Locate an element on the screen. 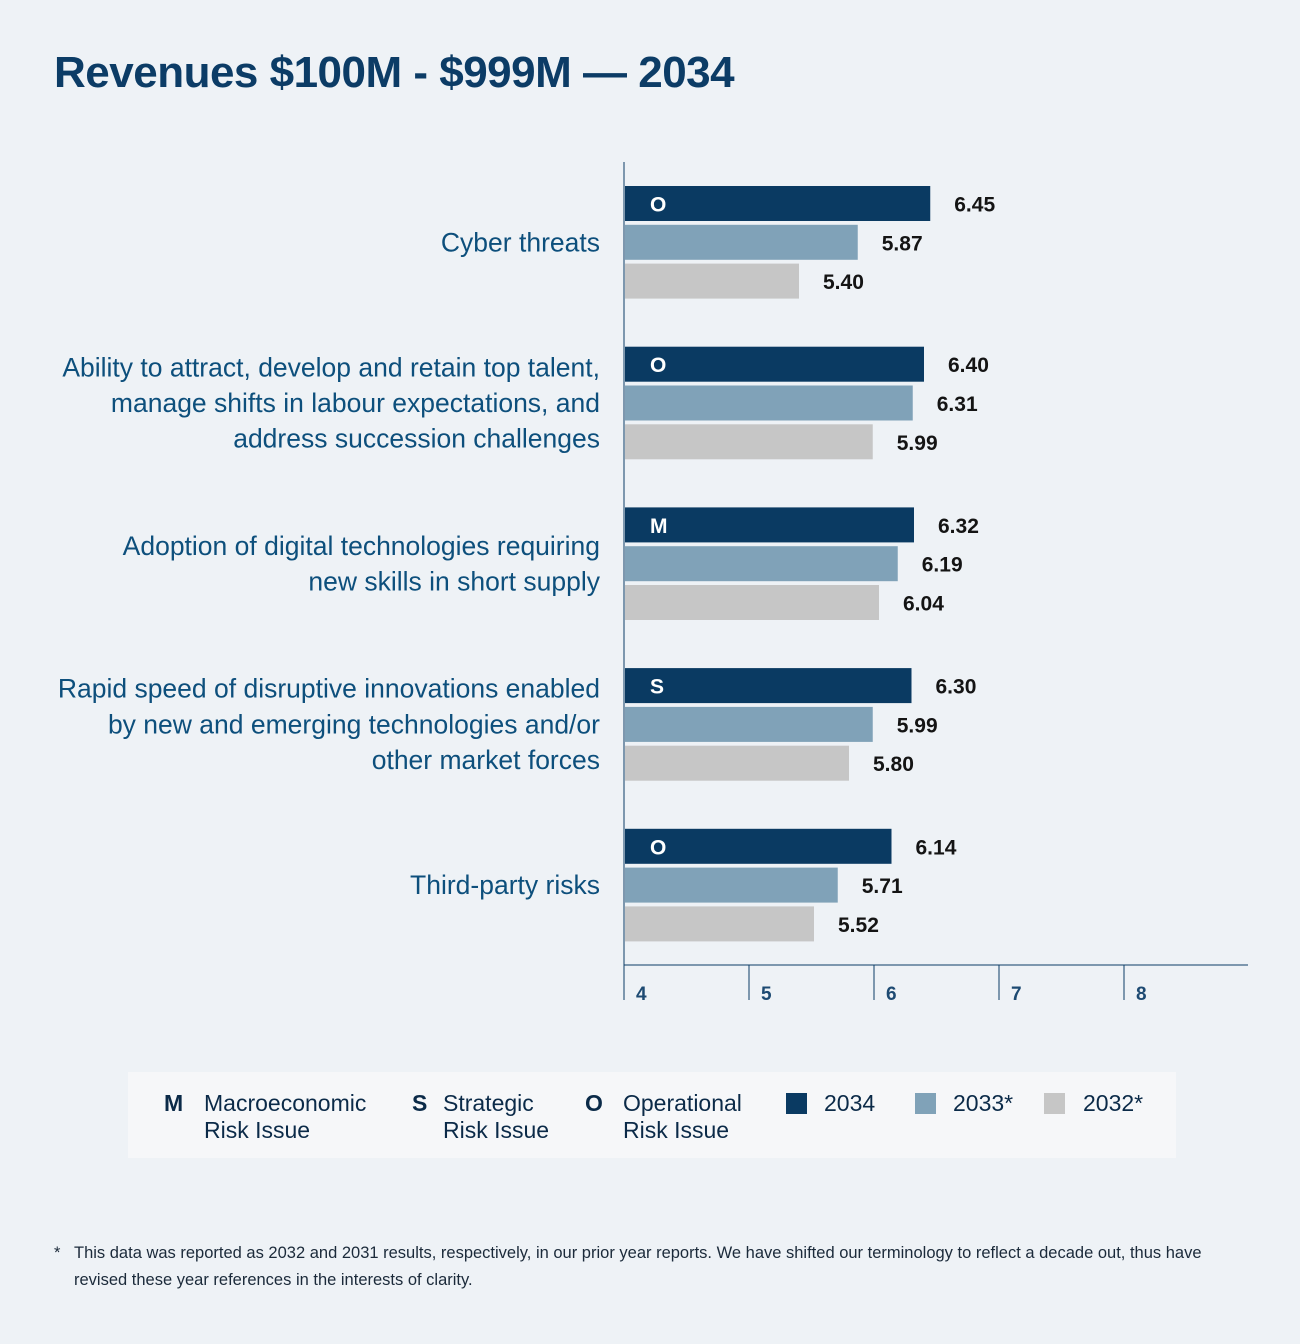 The width and height of the screenshot is (1300, 1344). value-label: 5.87 is located at coordinates (902, 243).